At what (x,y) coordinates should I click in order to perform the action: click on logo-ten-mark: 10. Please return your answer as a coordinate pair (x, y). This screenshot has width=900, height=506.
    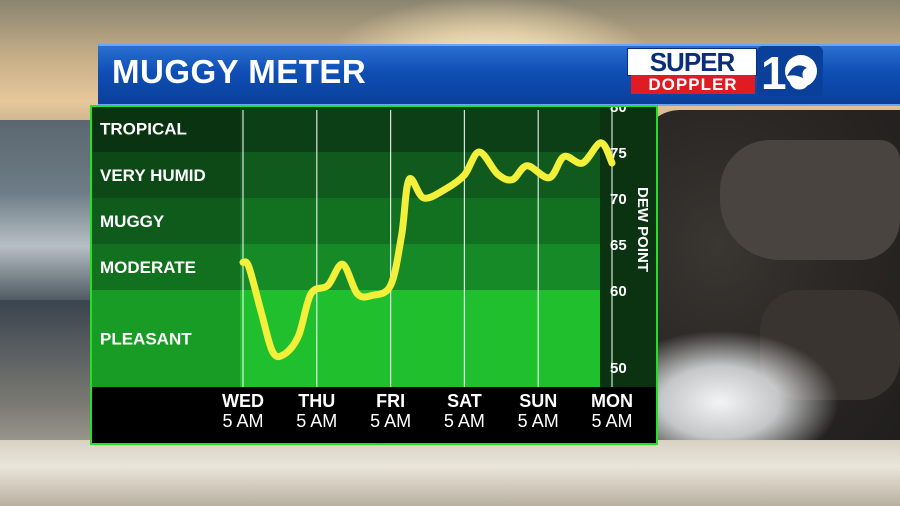
    Looking at the image, I should click on (790, 71).